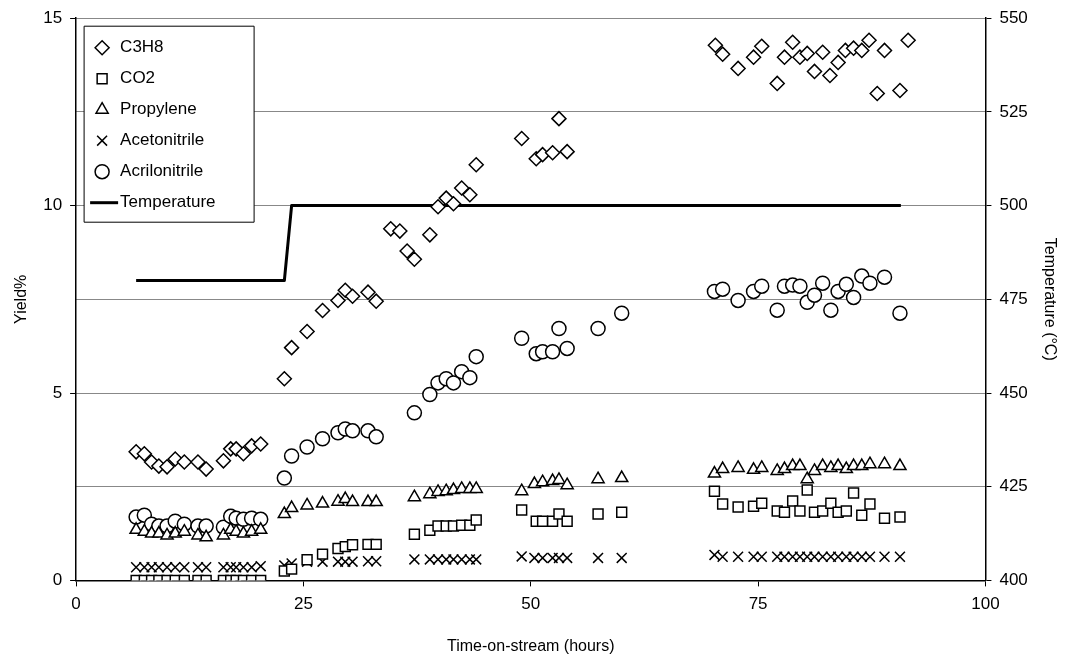 This screenshot has width=1073, height=668. I want to click on y2-tick-label: 475, so click(1013, 298).